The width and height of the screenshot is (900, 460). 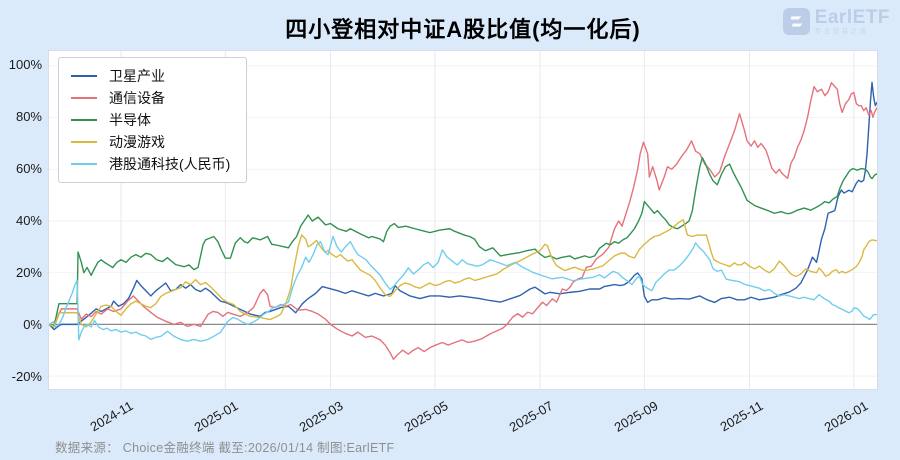 I want to click on logo-subtext: 专业投基之道, so click(x=841, y=31).